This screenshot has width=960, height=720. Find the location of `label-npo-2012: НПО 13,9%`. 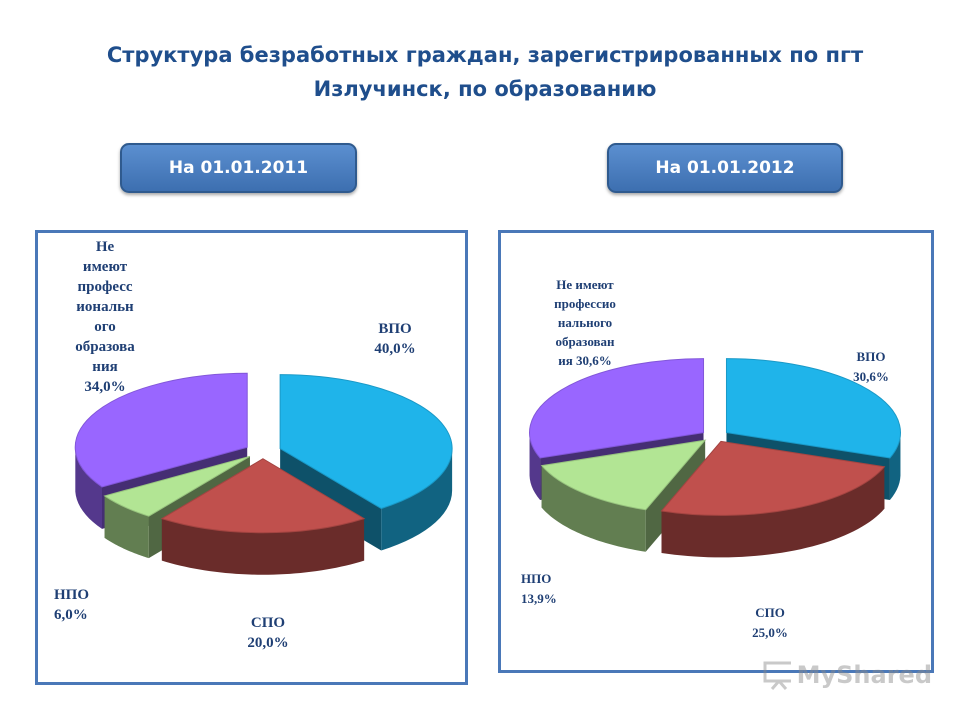

label-npo-2012: НПО 13,9% is located at coordinates (551, 589).